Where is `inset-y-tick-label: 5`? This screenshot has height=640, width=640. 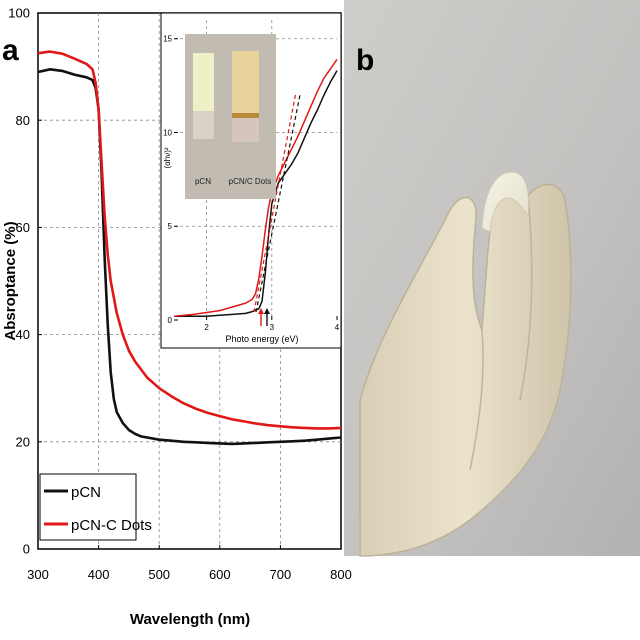
inset-y-tick-label: 5 is located at coordinates (170, 226).